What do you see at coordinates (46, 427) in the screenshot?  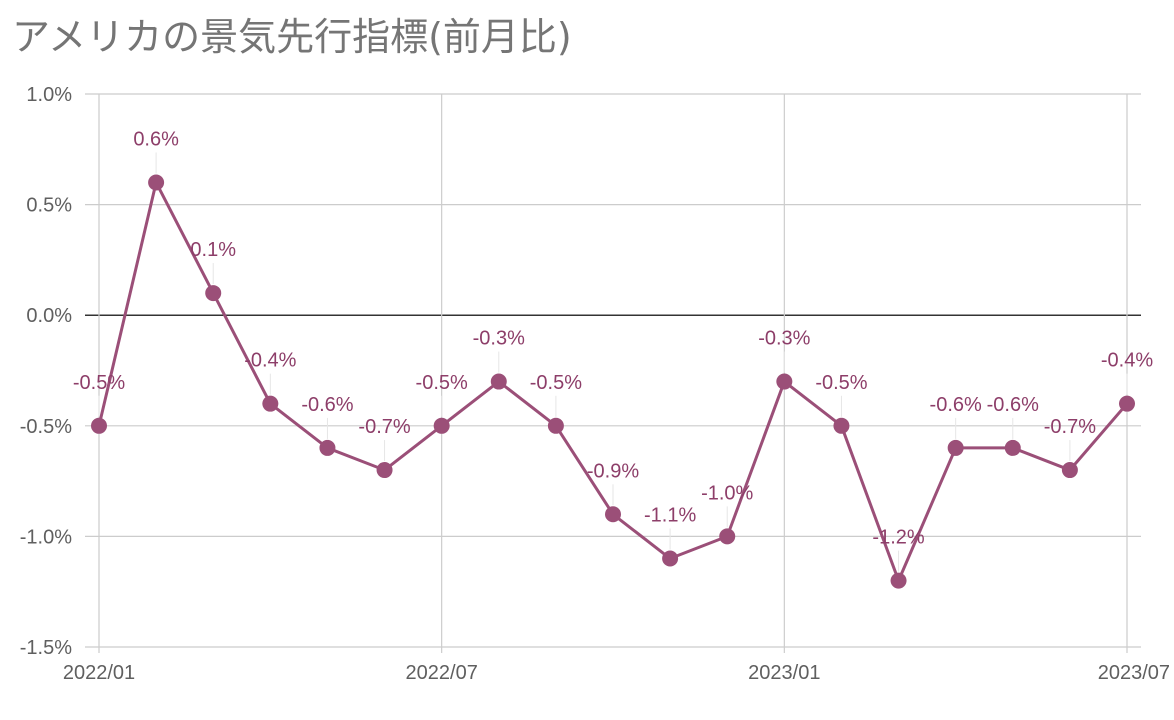 I see `y-tick-label: -0.5%` at bounding box center [46, 427].